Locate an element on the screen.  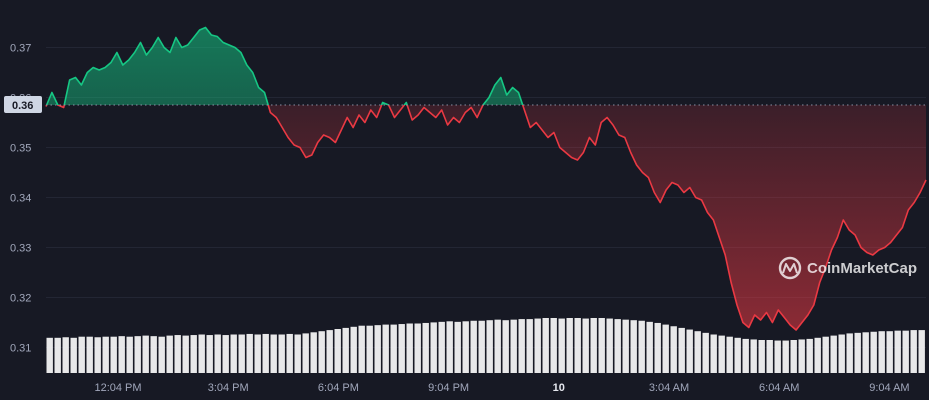
y-tick-label: 0.37 is located at coordinates (20, 49).